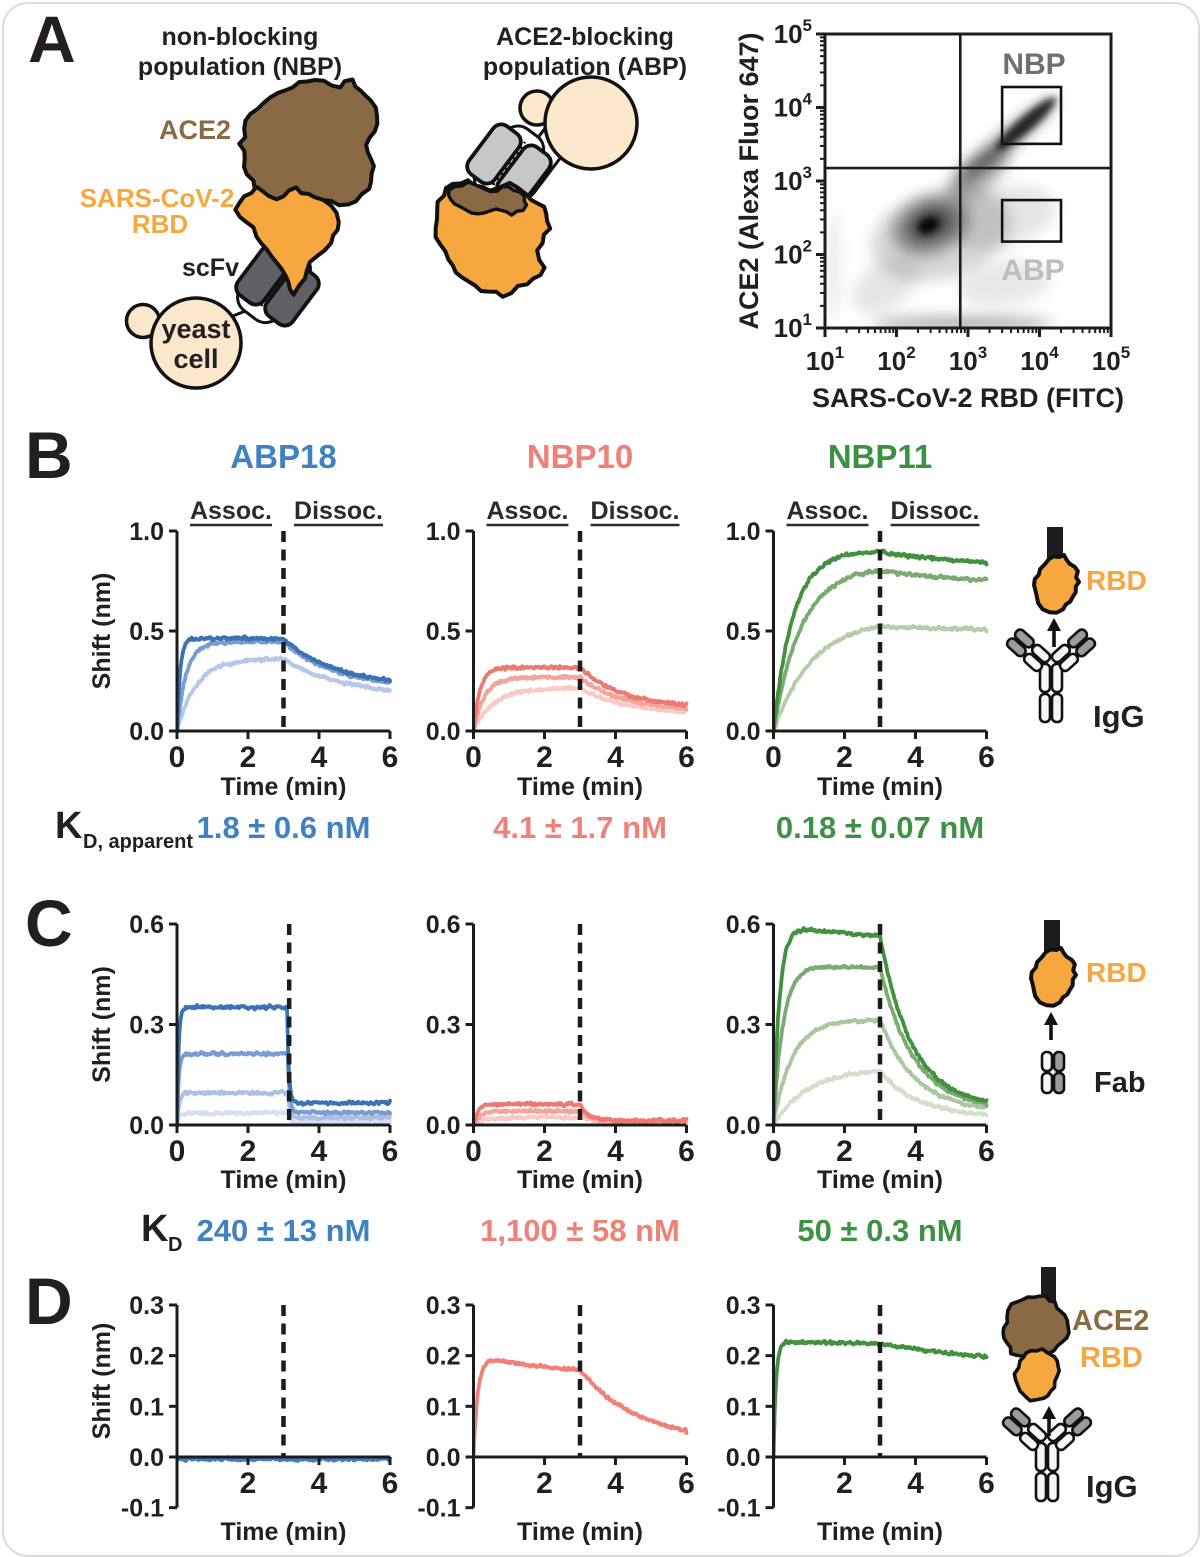 The width and height of the screenshot is (1200, 1557). Describe the element at coordinates (1039, 359) in the screenshot. I see `flow-x-tick-label: 10⁴` at that location.